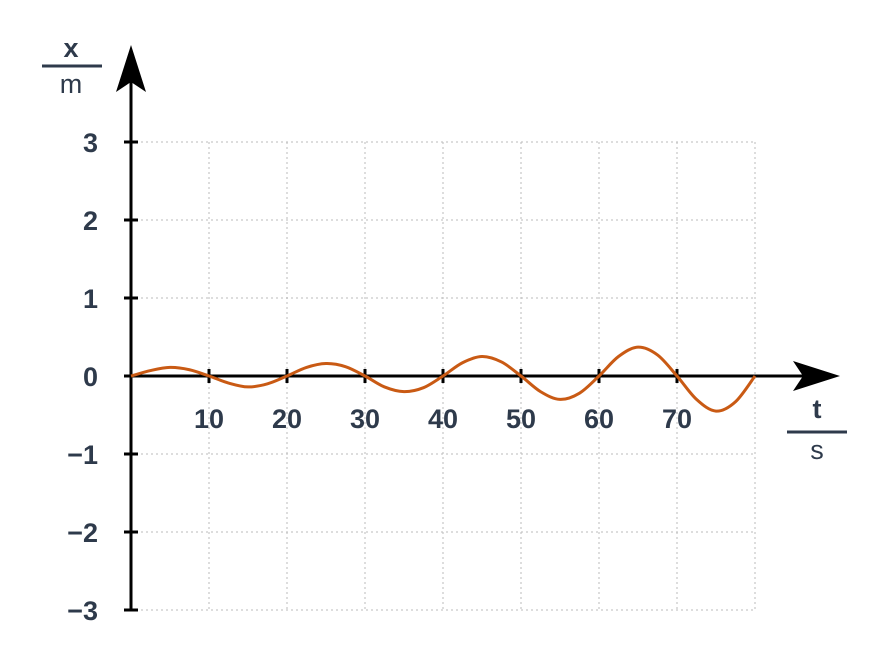 The height and width of the screenshot is (667, 887). Describe the element at coordinates (287, 419) in the screenshot. I see `x-tick-label: 20` at that location.